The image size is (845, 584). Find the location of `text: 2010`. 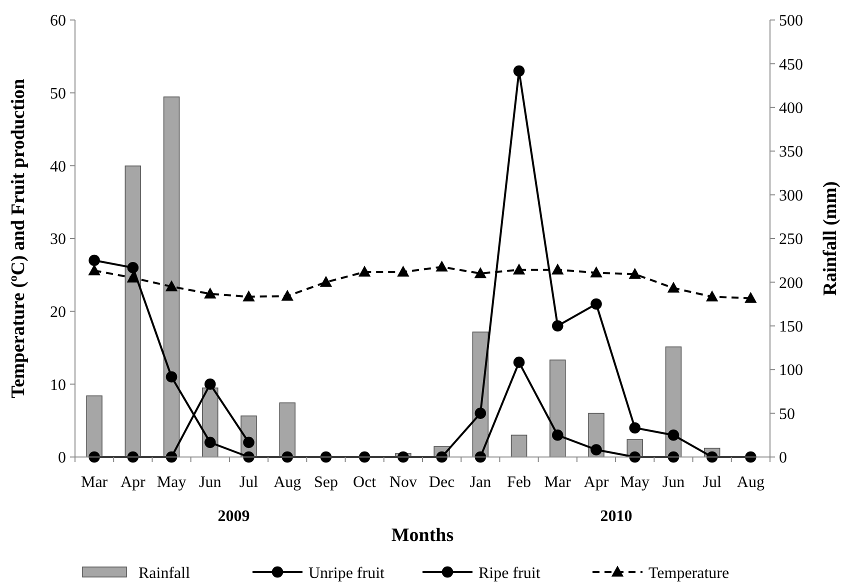

text: 2010 is located at coordinates (616, 516).